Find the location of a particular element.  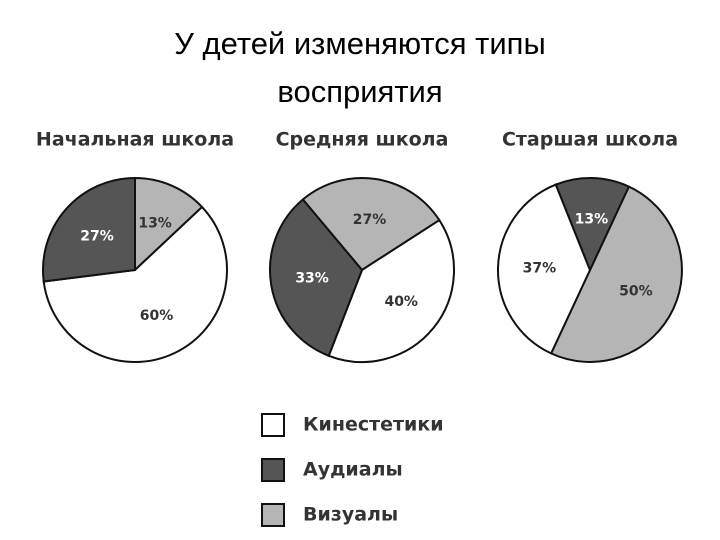

pie-title: Начальная школа is located at coordinates (135, 140).